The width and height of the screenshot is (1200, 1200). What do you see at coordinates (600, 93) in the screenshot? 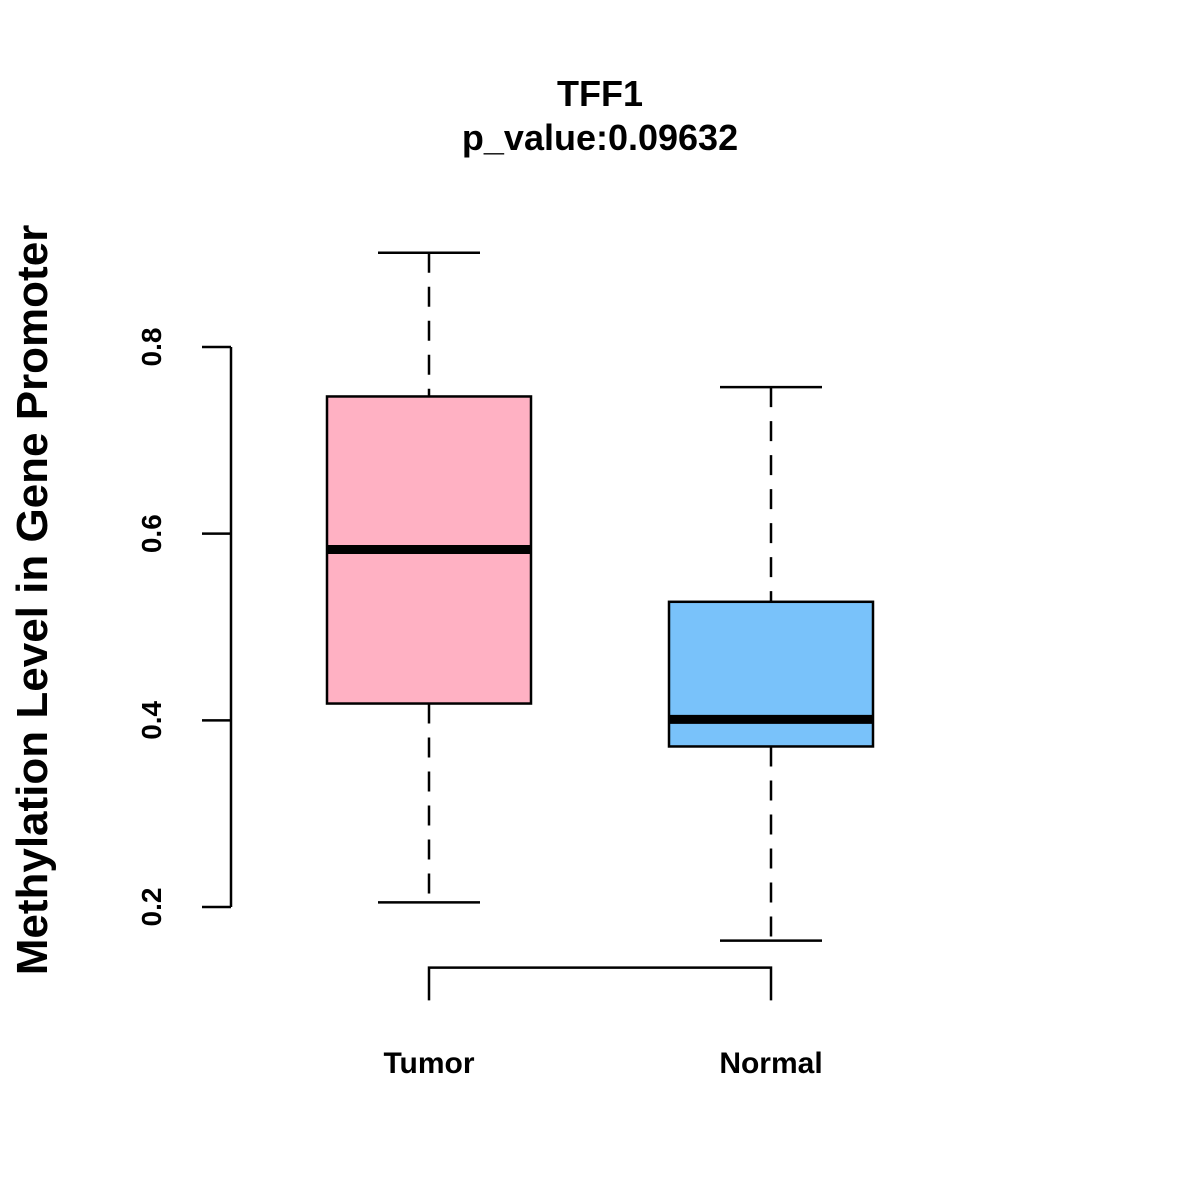
I see `chart-title: TFF1` at bounding box center [600, 93].